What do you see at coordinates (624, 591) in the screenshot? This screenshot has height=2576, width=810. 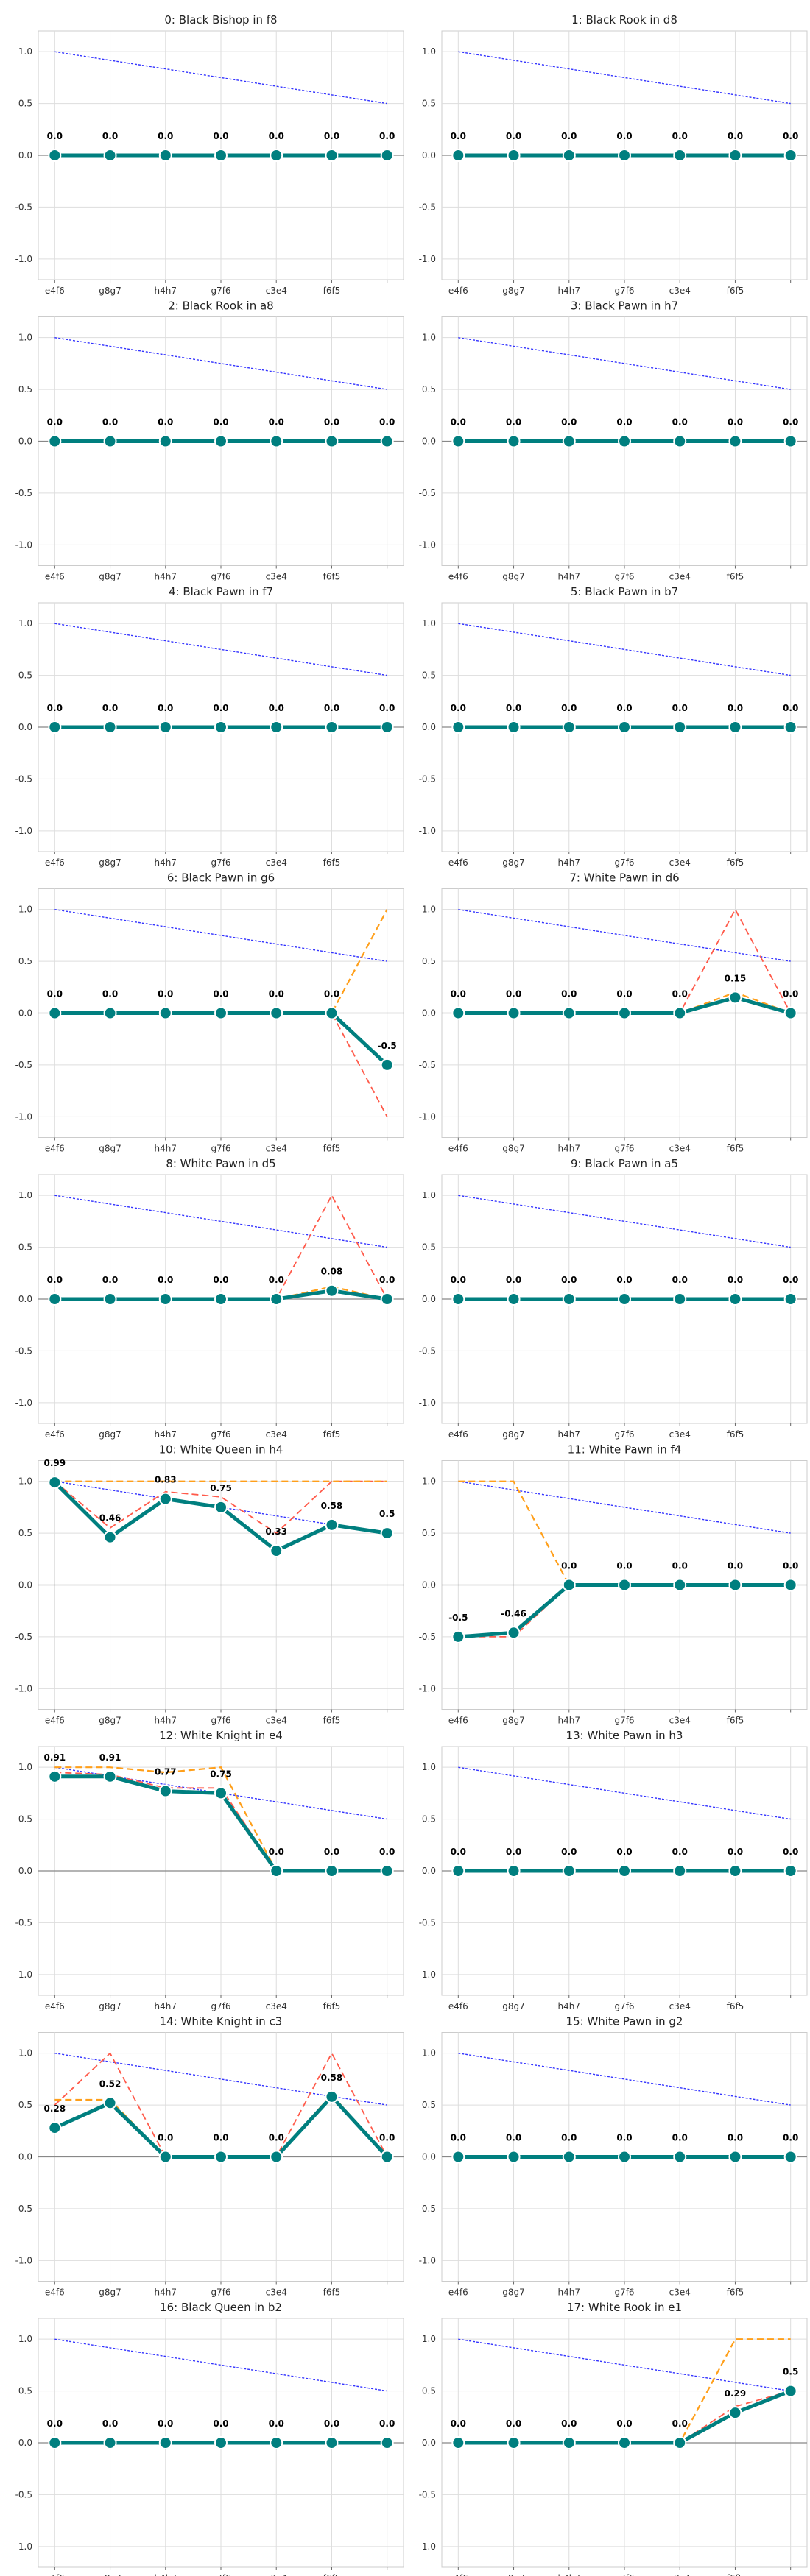 I see `chart-title: 5: Black Pawn in b7` at bounding box center [624, 591].